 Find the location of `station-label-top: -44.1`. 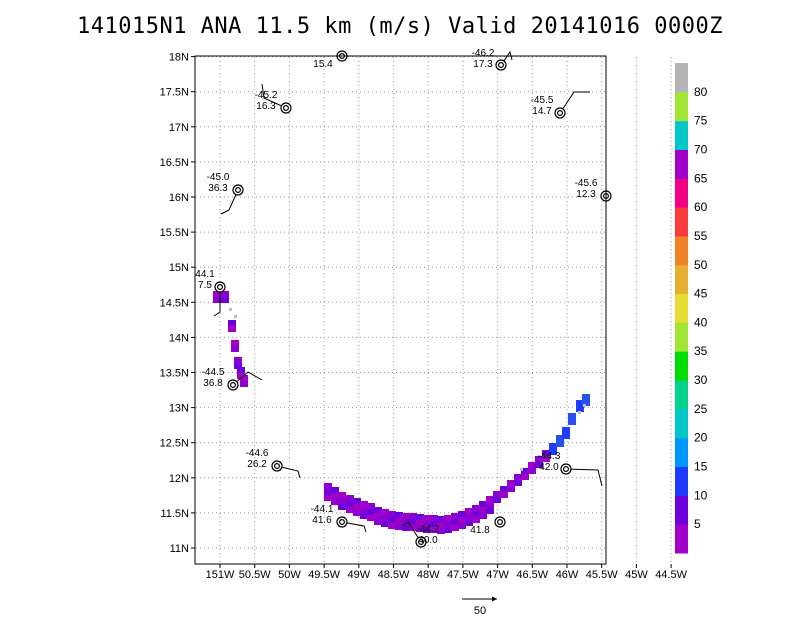

station-label-top: -44.1 is located at coordinates (322, 509).